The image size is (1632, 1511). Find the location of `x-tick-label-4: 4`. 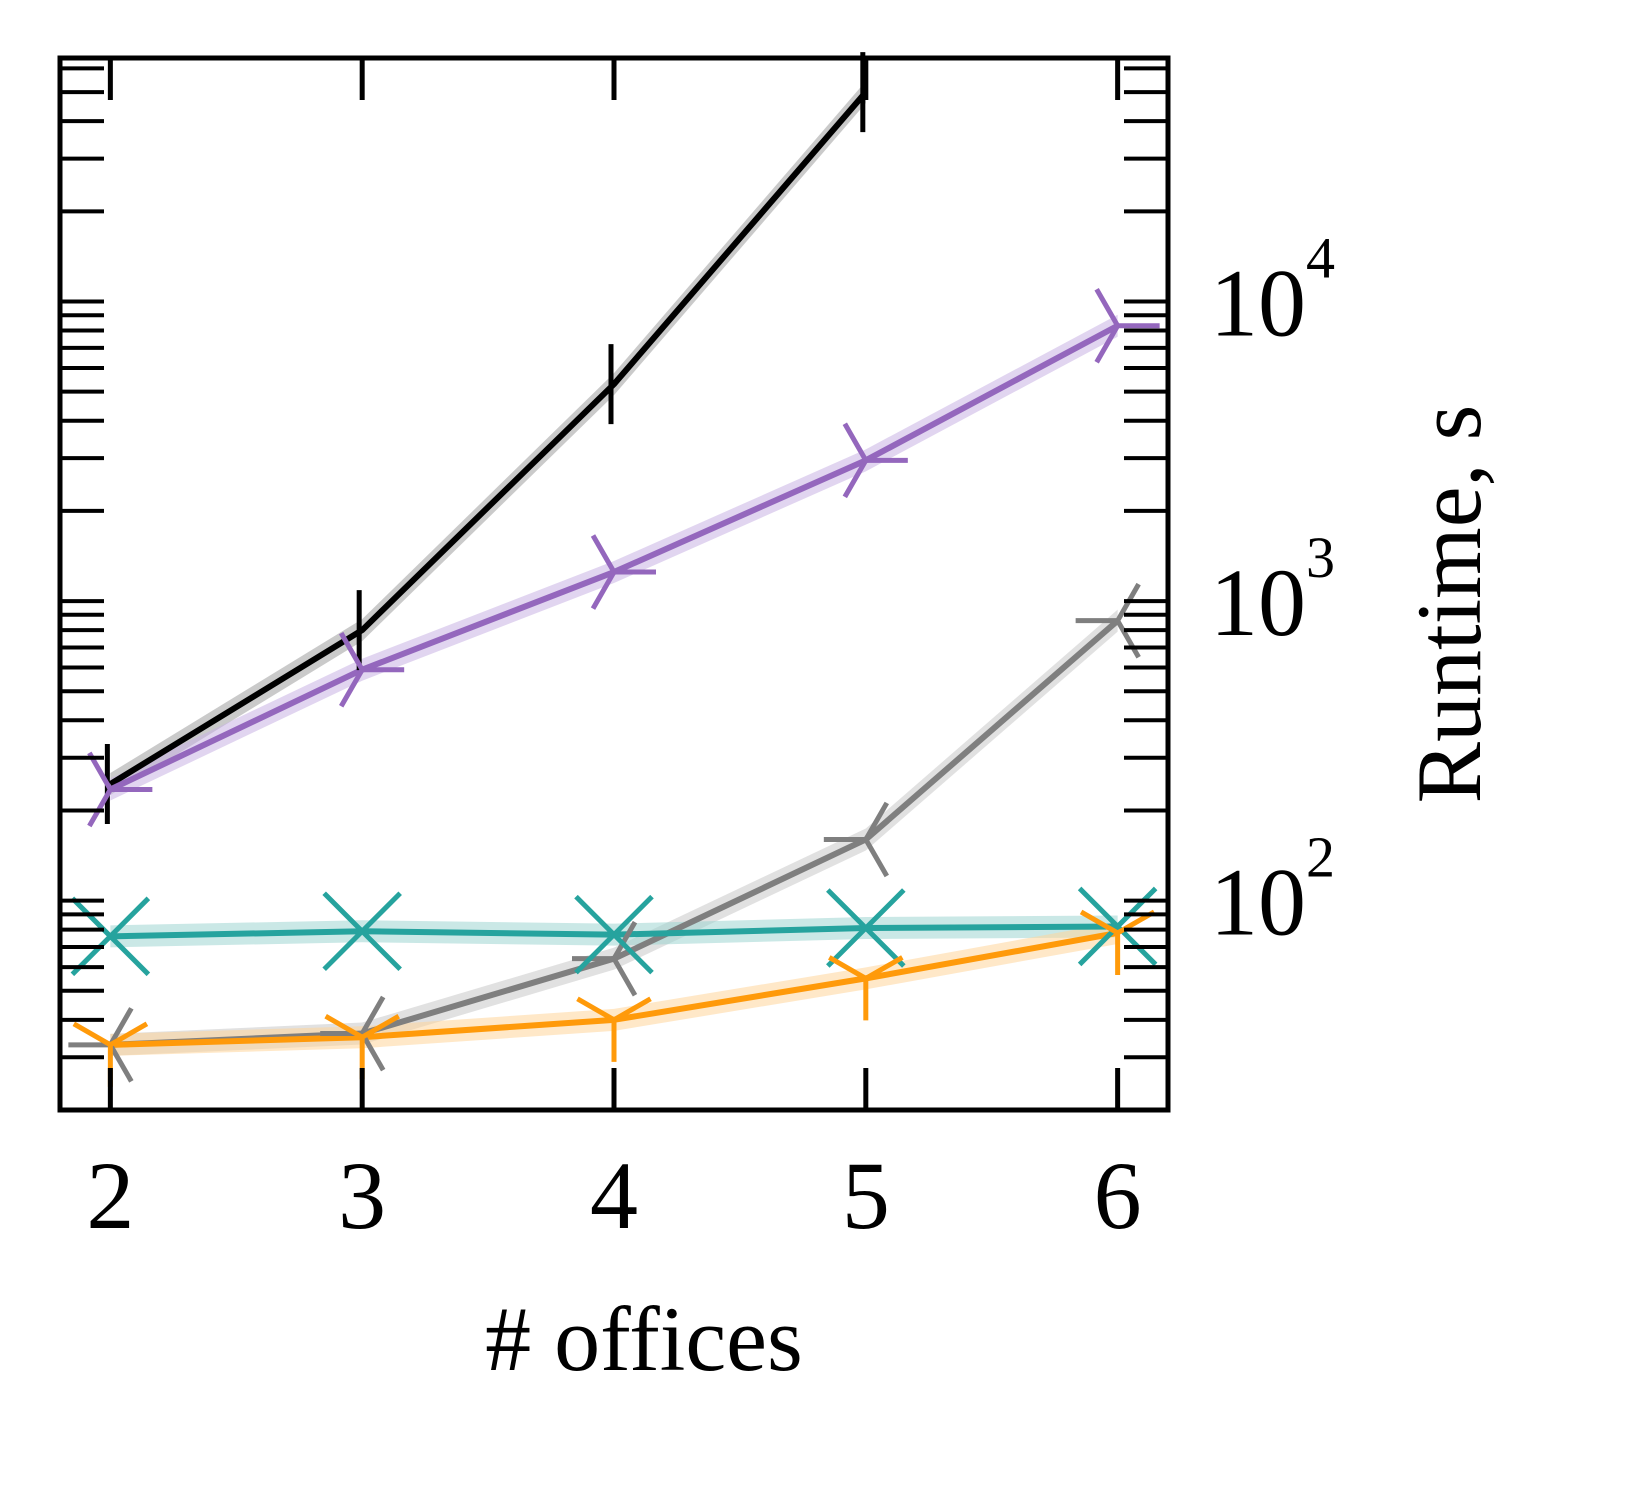

x-tick-label-4: 4 is located at coordinates (614, 1195).